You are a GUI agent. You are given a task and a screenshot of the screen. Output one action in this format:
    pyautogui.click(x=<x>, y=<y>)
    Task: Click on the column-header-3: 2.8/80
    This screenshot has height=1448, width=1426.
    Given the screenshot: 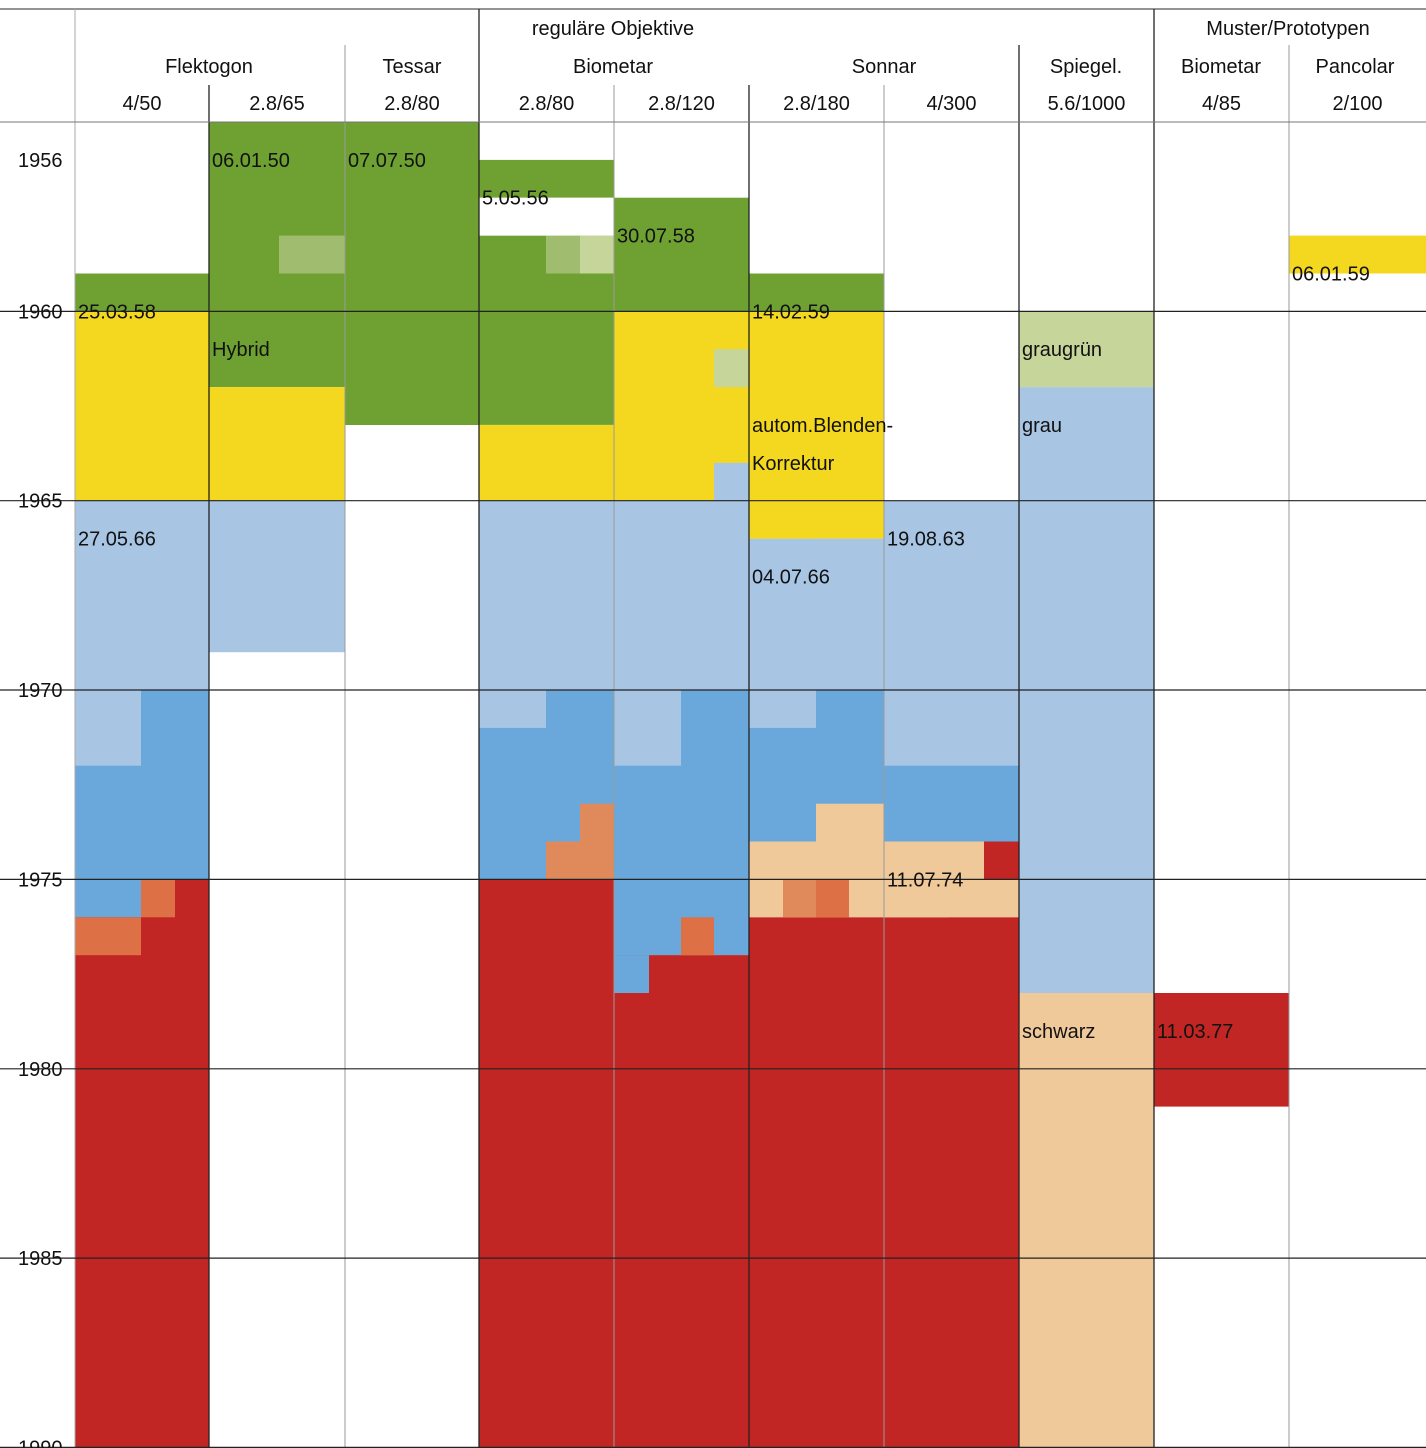 What is the action you would take?
    pyautogui.click(x=547, y=104)
    